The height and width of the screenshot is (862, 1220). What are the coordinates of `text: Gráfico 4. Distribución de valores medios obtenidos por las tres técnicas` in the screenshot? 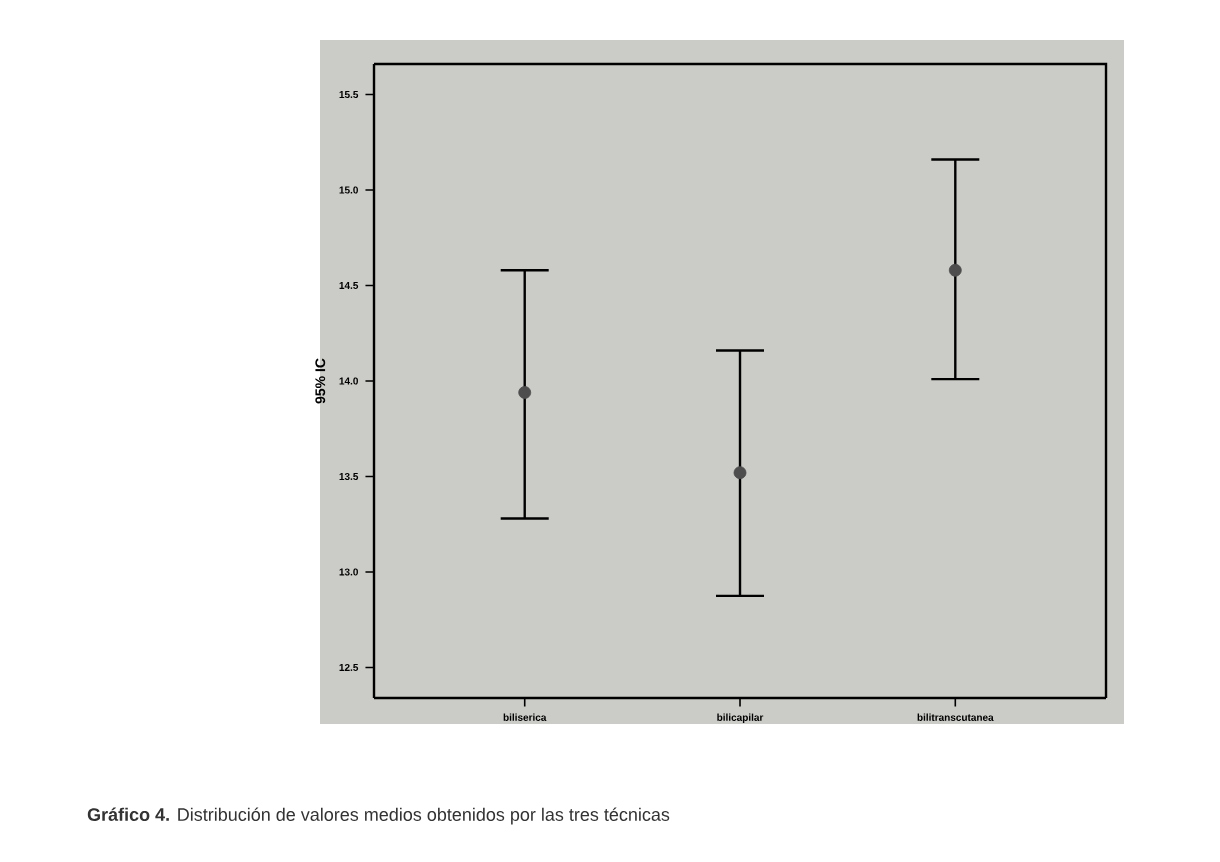 It's located at (378, 816).